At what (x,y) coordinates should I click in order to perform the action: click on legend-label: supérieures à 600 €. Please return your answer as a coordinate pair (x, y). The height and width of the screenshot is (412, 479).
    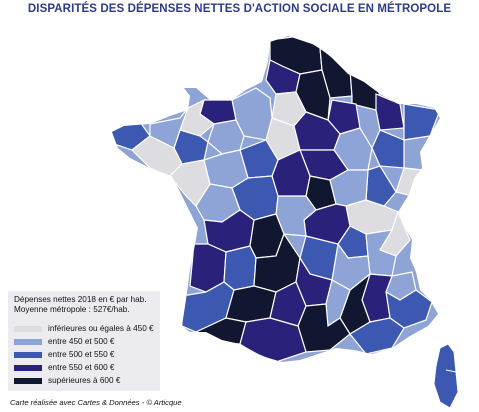
    Looking at the image, I should click on (84, 380).